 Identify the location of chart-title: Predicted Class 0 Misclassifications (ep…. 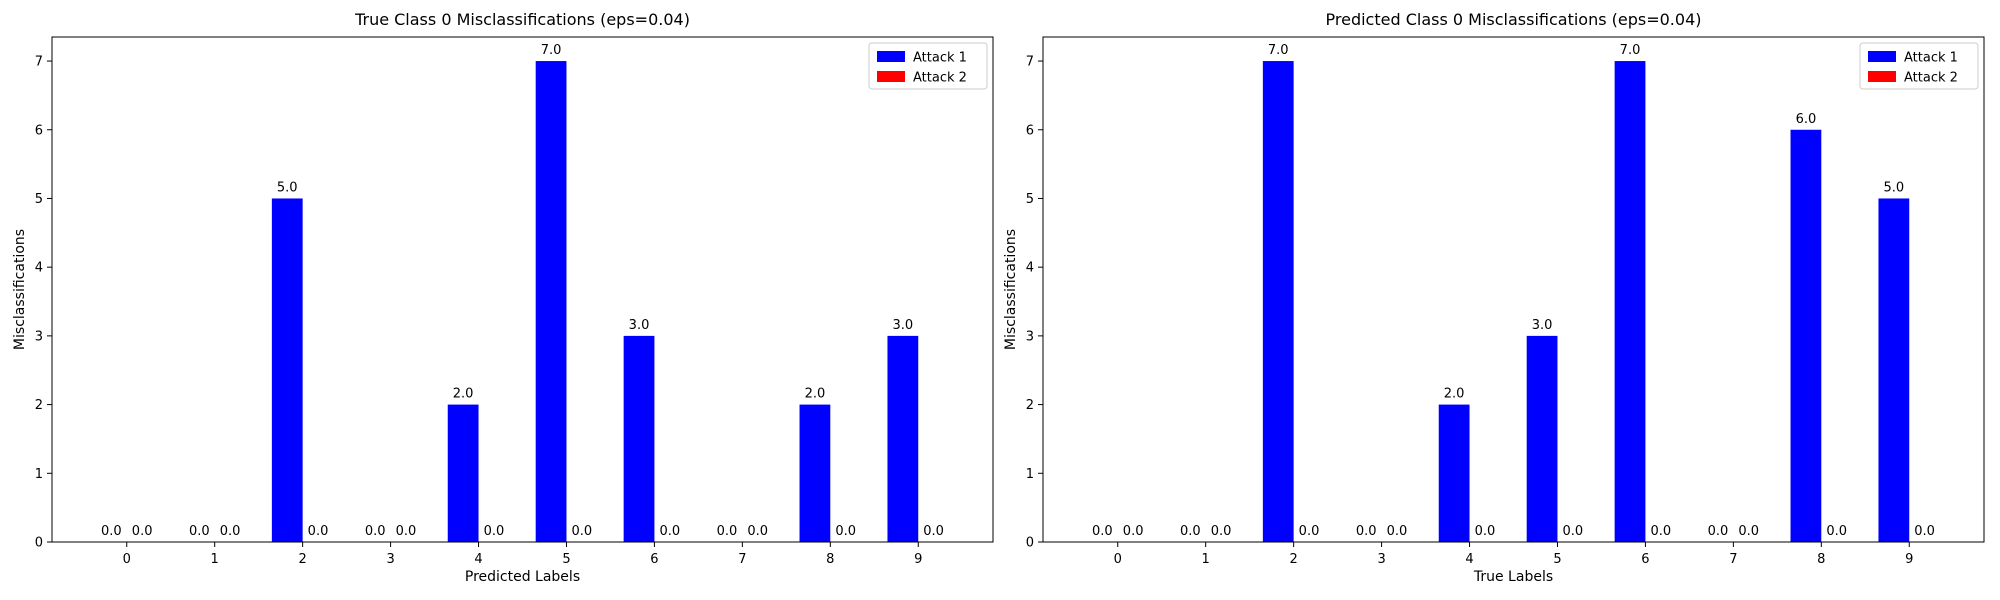
(1514, 19).